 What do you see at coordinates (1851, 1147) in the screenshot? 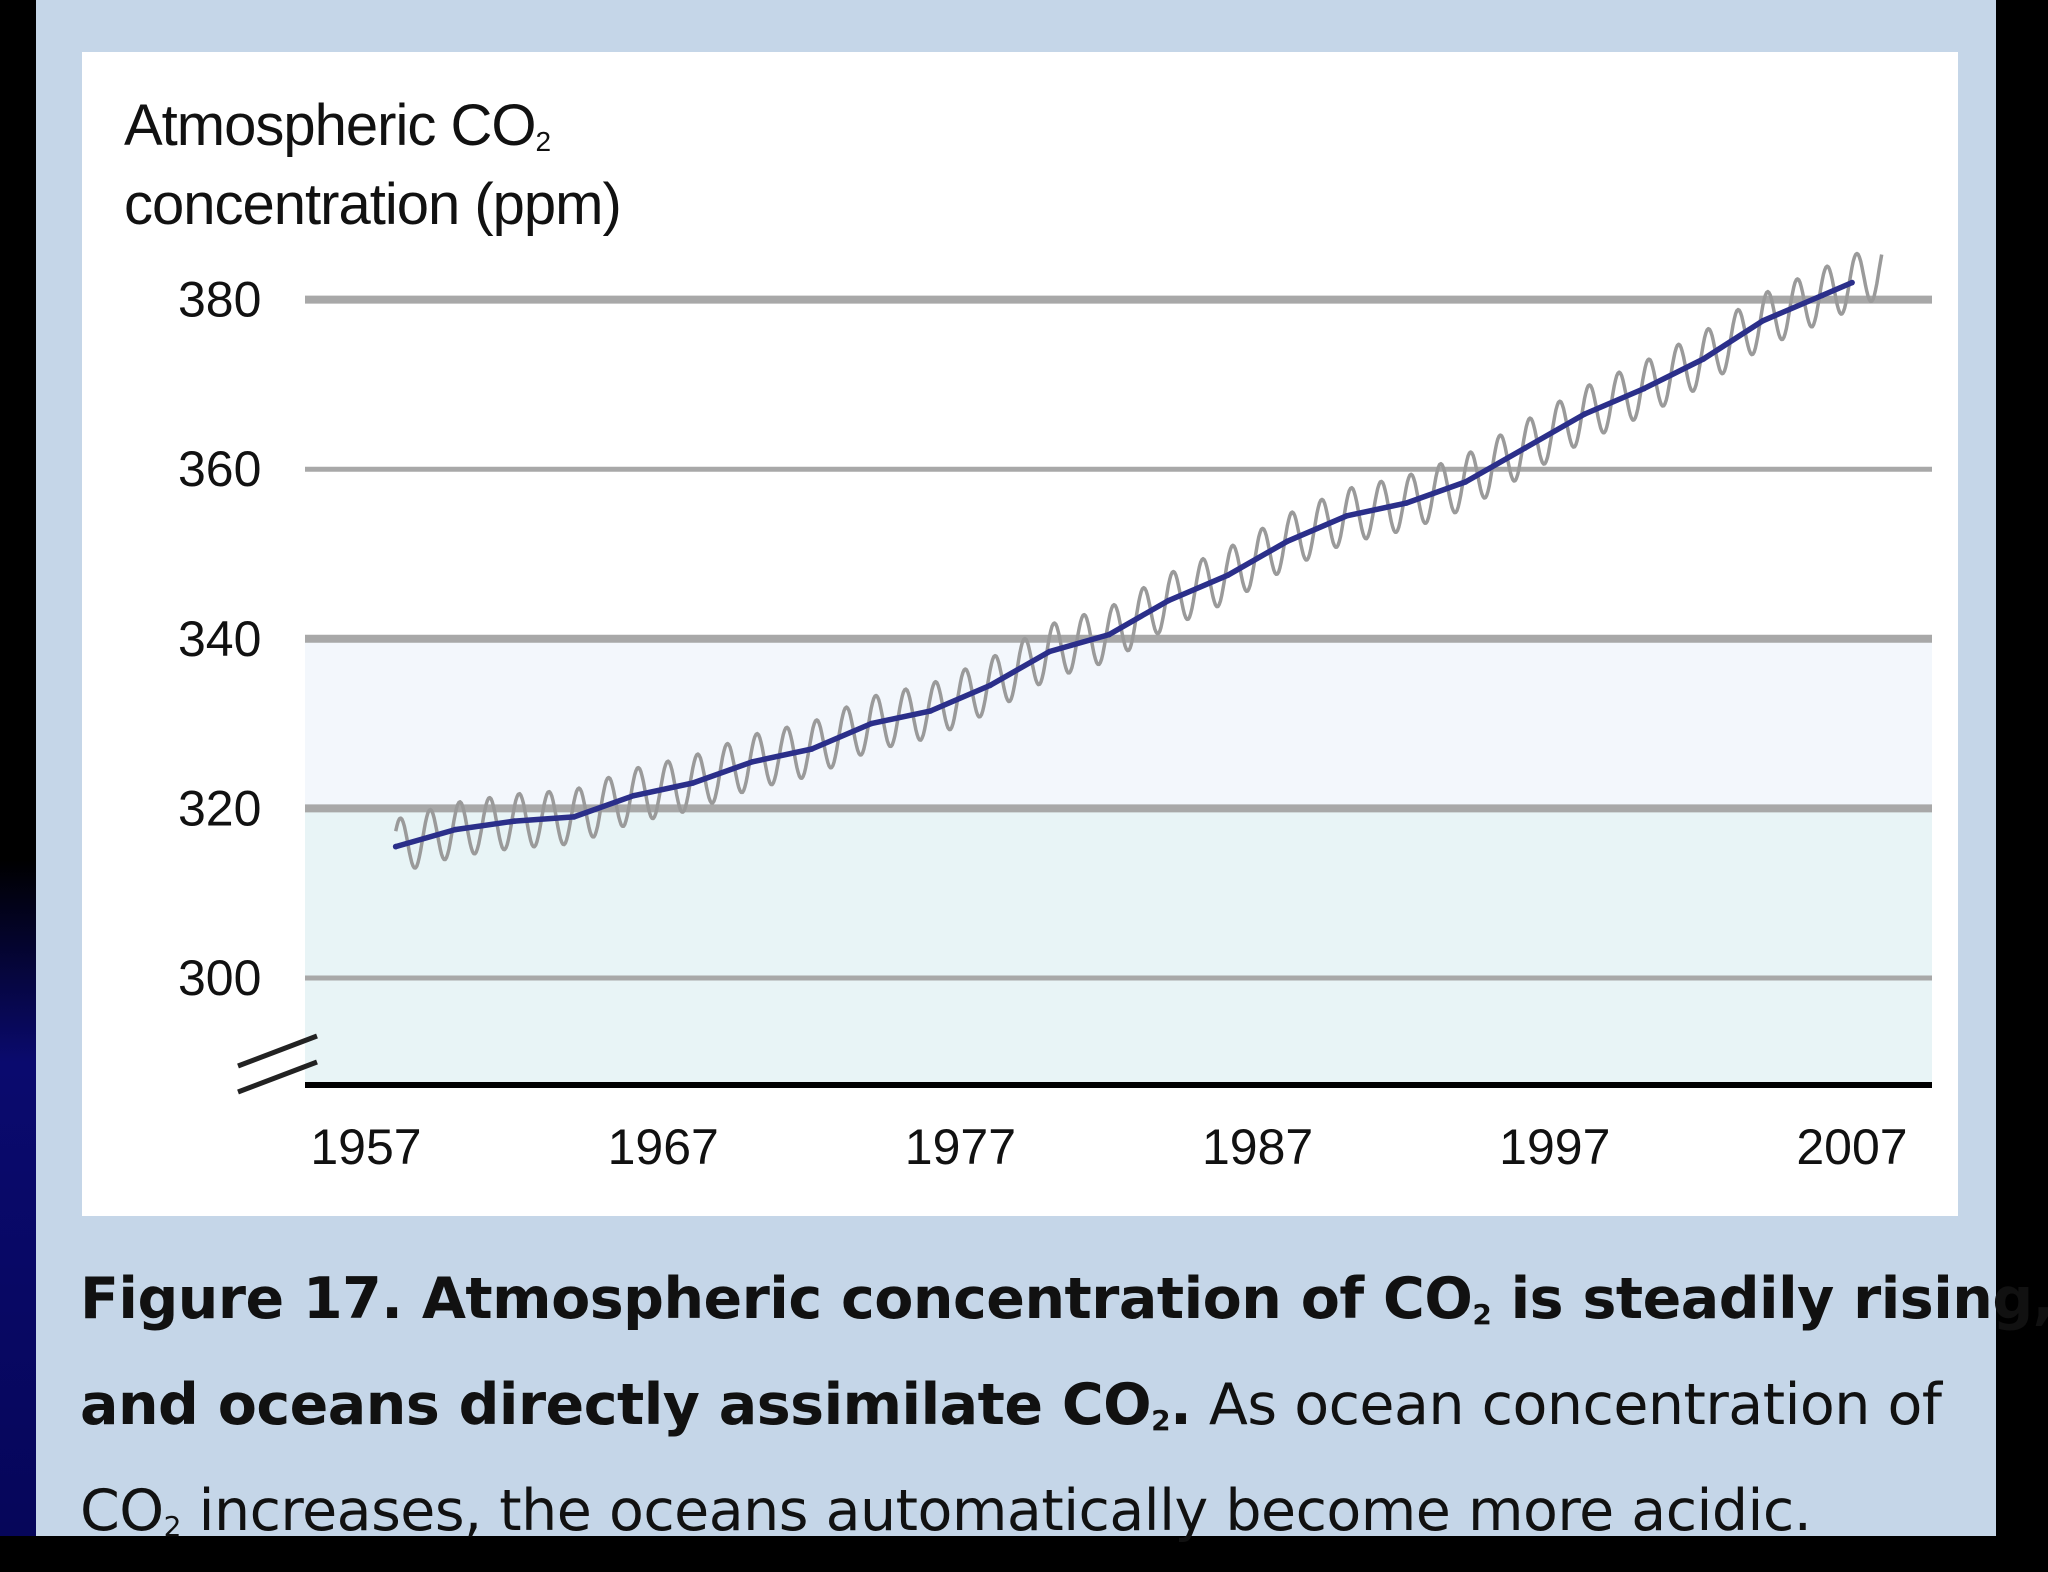
I see `x-tick-label: 2007` at bounding box center [1851, 1147].